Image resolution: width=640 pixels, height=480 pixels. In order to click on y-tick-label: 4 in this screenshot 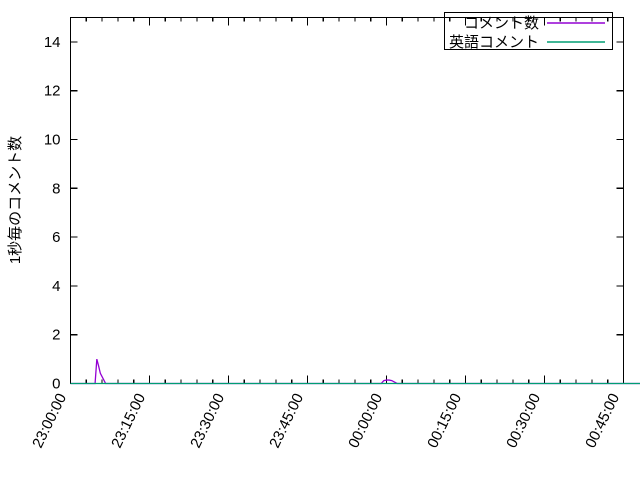, I will do `click(56, 286)`.